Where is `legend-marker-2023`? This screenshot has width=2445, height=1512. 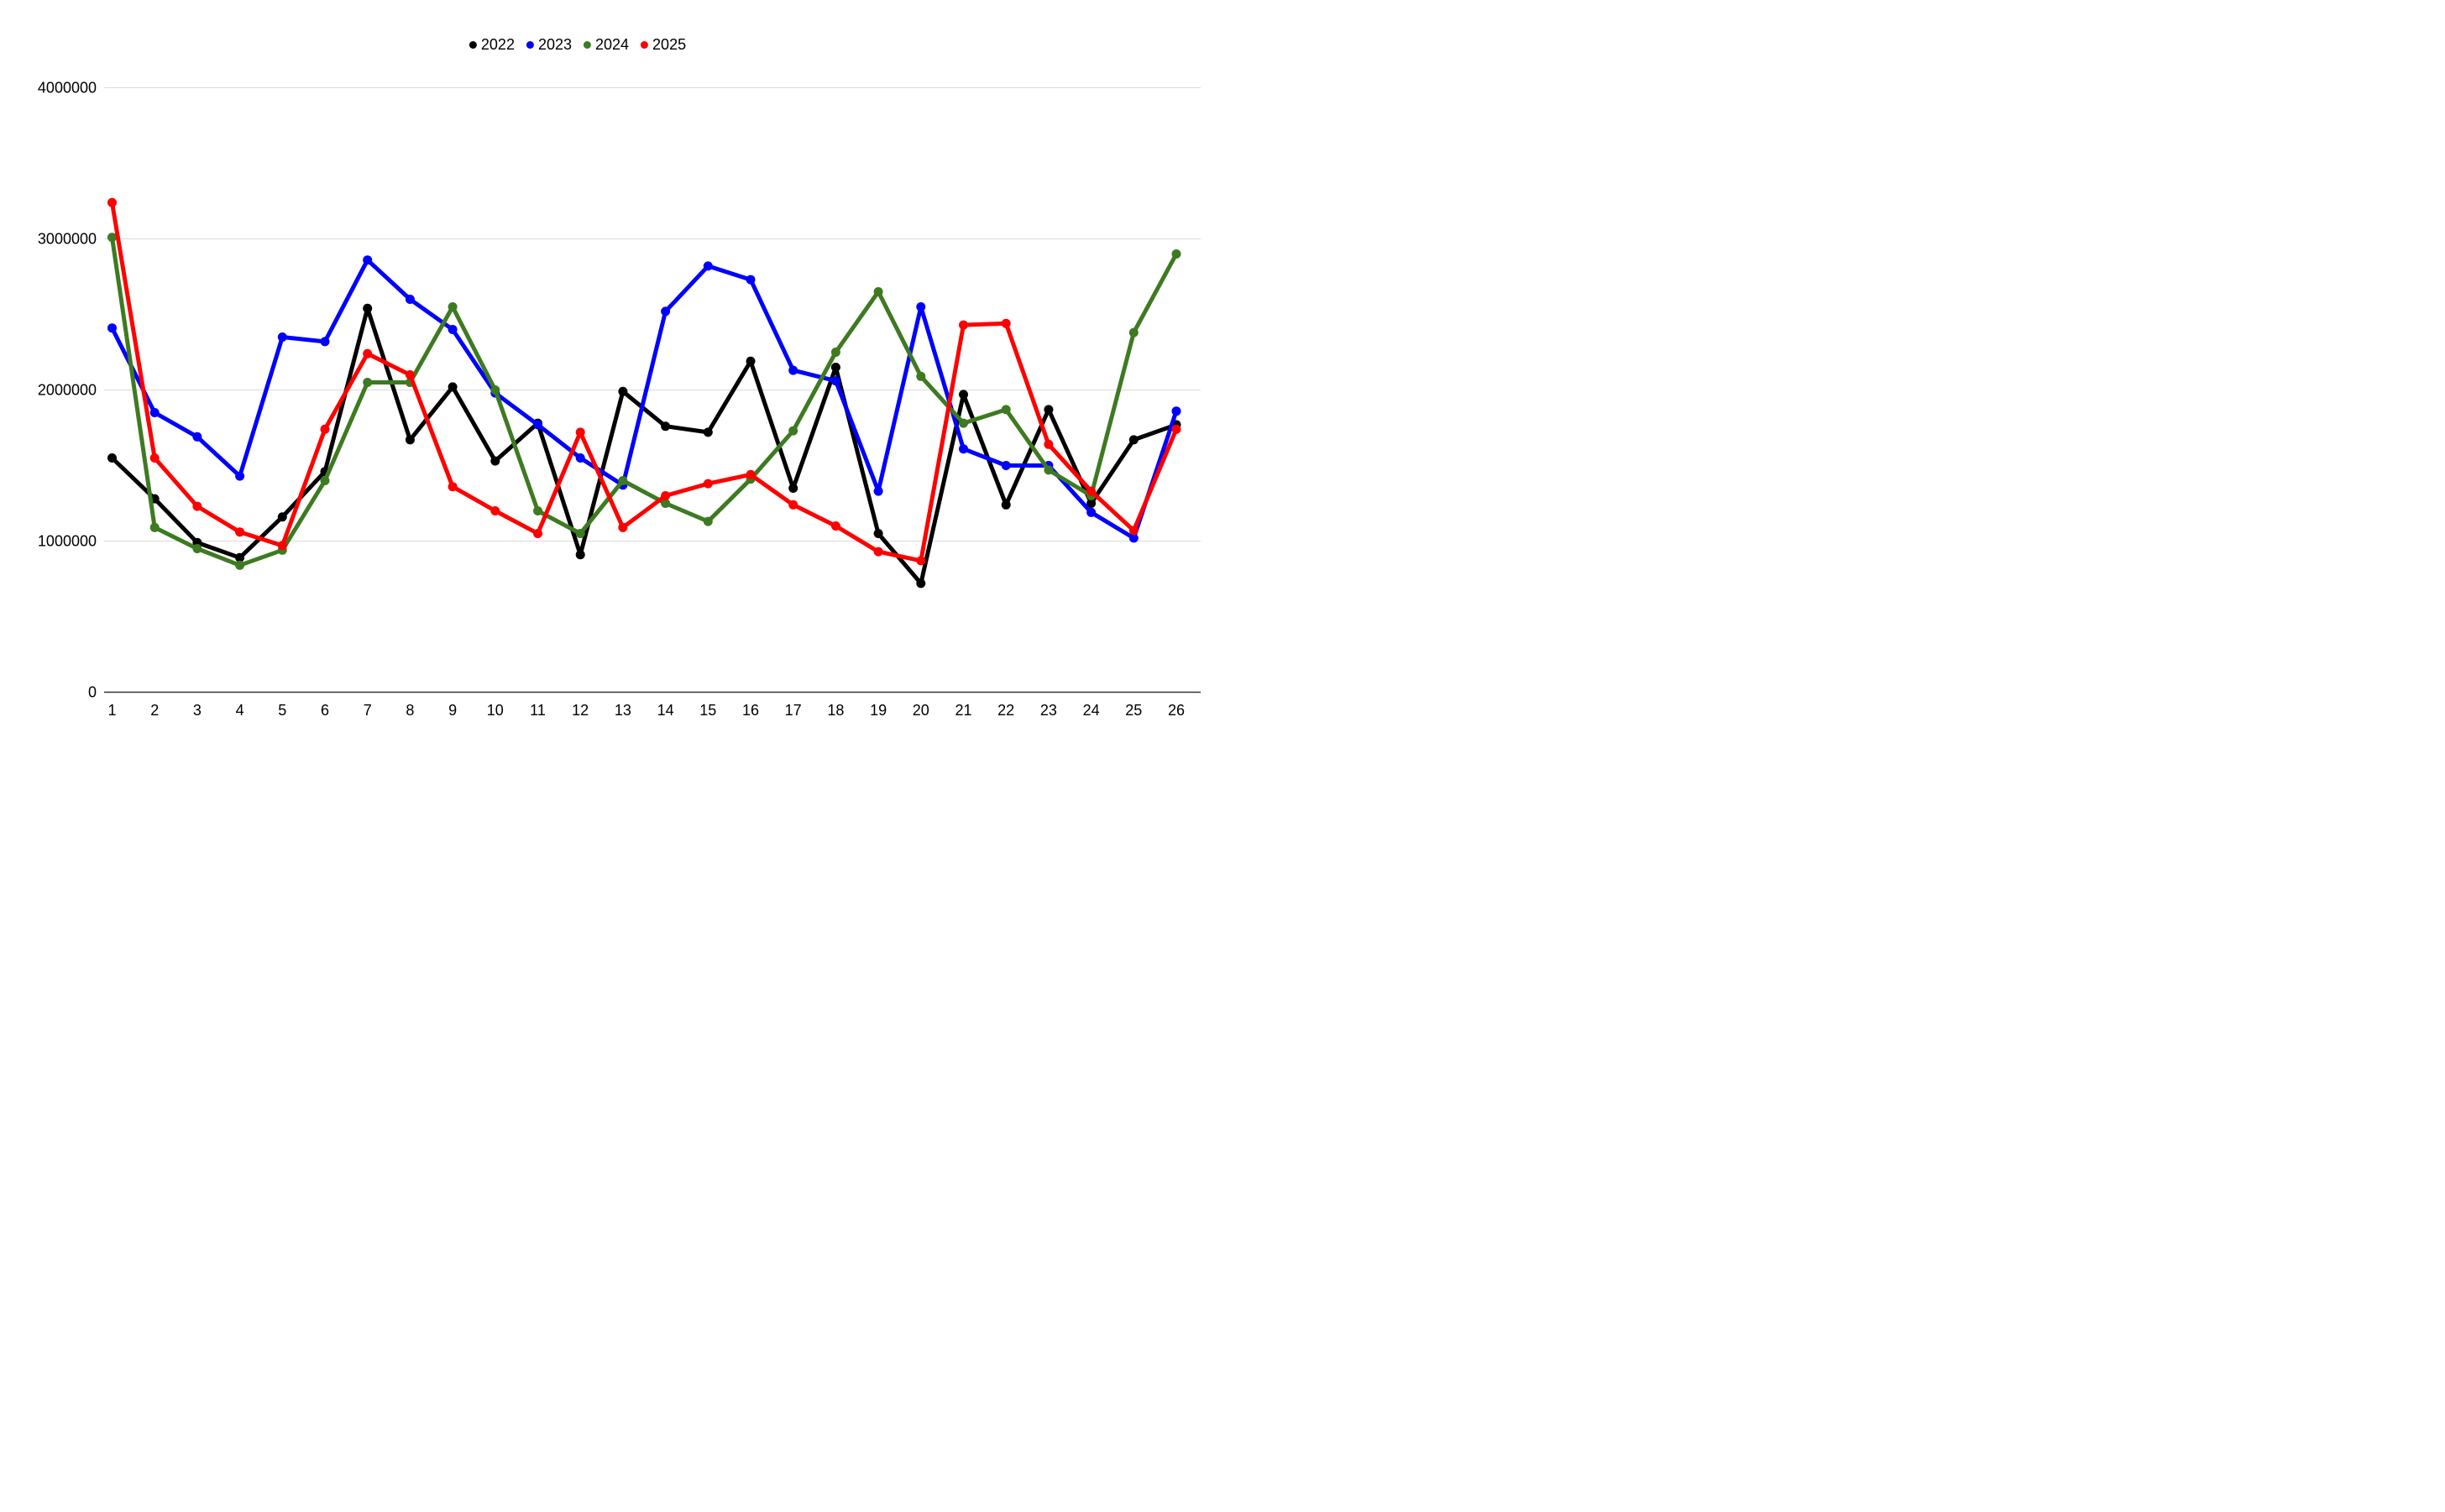
legend-marker-2023 is located at coordinates (530, 44).